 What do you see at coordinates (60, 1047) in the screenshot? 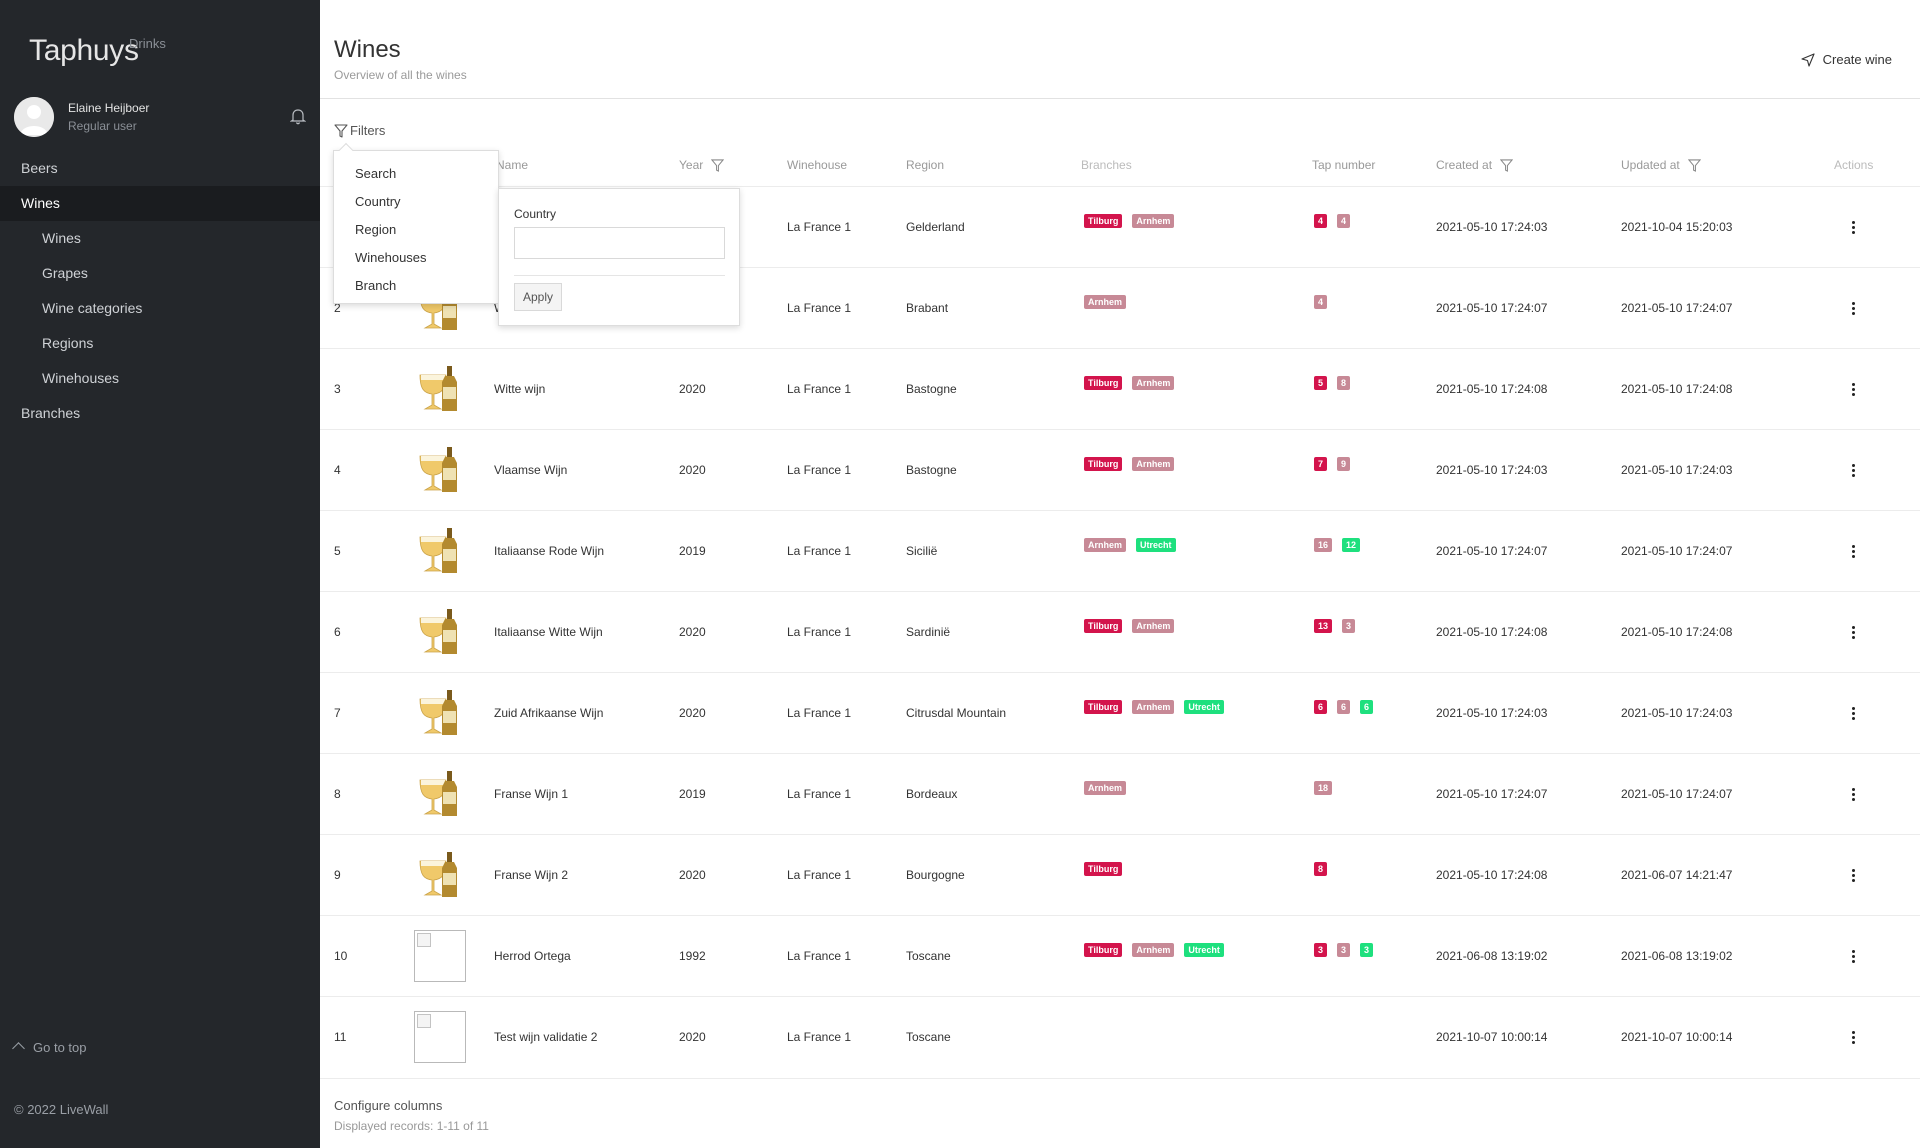
I see `go-to-top-label: Go to top` at bounding box center [60, 1047].